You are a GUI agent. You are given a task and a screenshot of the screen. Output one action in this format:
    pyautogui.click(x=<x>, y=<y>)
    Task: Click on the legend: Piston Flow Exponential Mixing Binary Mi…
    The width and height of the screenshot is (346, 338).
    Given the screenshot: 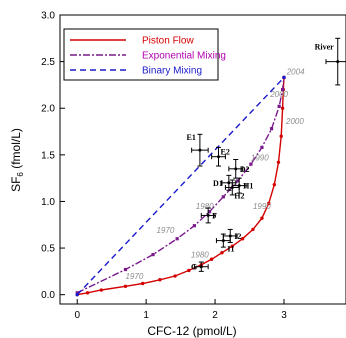 What is the action you would take?
    pyautogui.click(x=144, y=54)
    